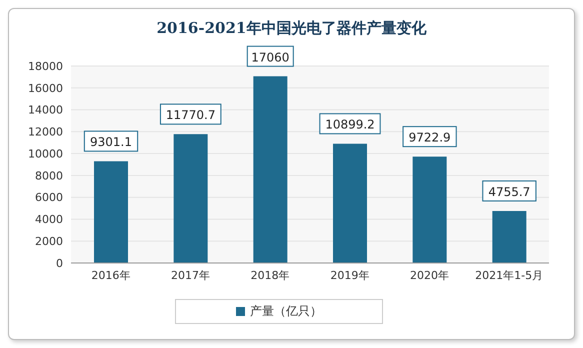 This screenshot has width=583, height=348. What do you see at coordinates (429, 137) in the screenshot?
I see `data-label: 9722.9` at bounding box center [429, 137].